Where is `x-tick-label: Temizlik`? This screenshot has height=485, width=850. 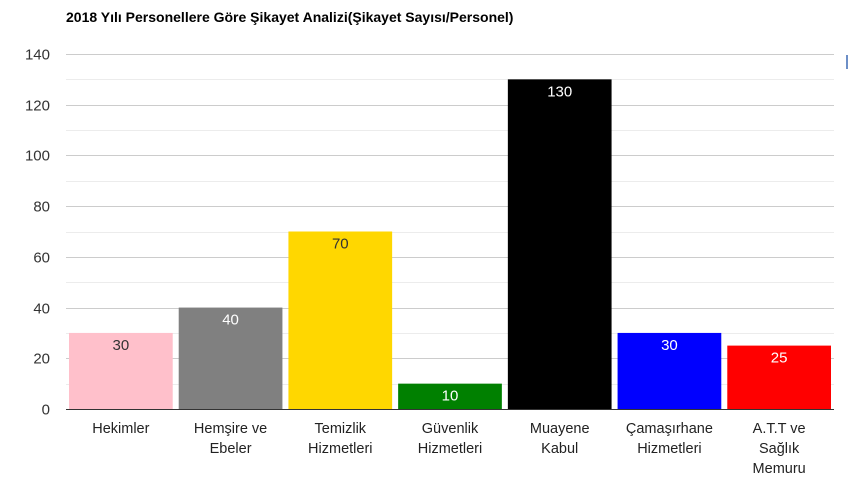 x-tick-label: Temizlik is located at coordinates (341, 429).